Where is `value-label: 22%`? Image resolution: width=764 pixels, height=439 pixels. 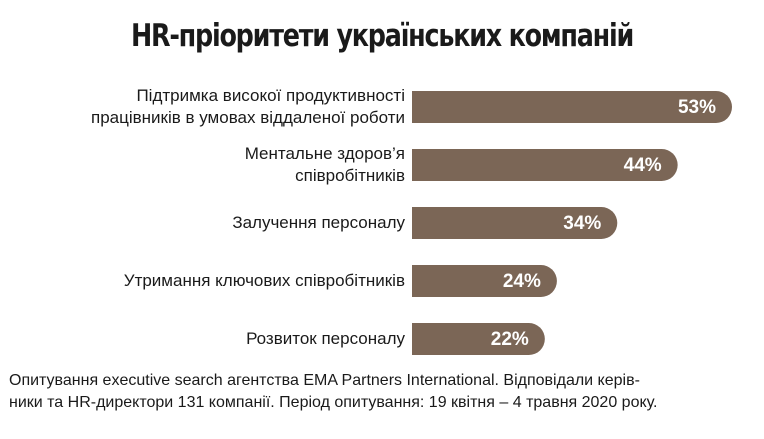
value-label: 22% is located at coordinates (510, 339).